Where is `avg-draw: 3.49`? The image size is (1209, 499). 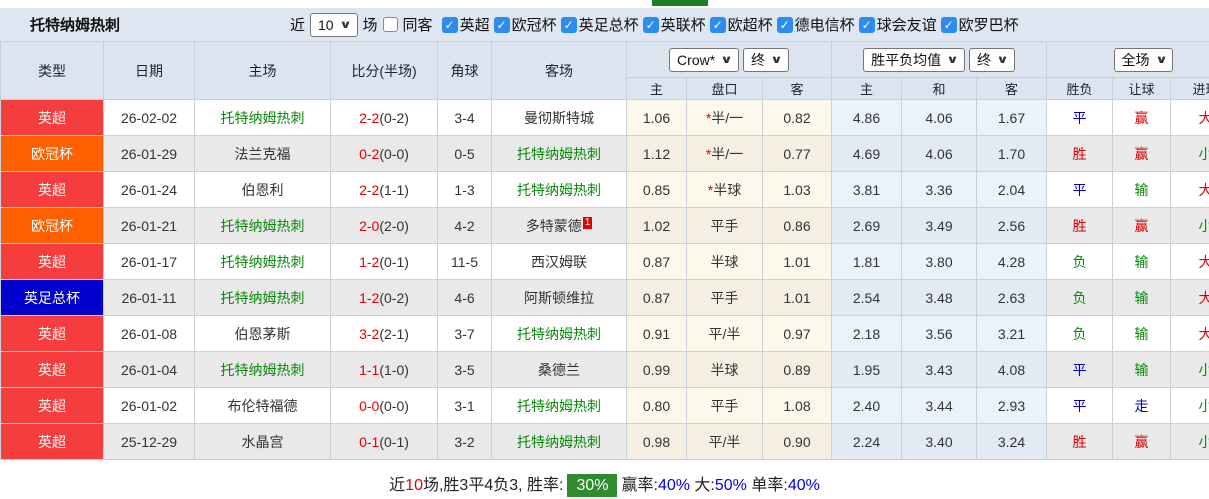 avg-draw: 3.49 is located at coordinates (939, 225).